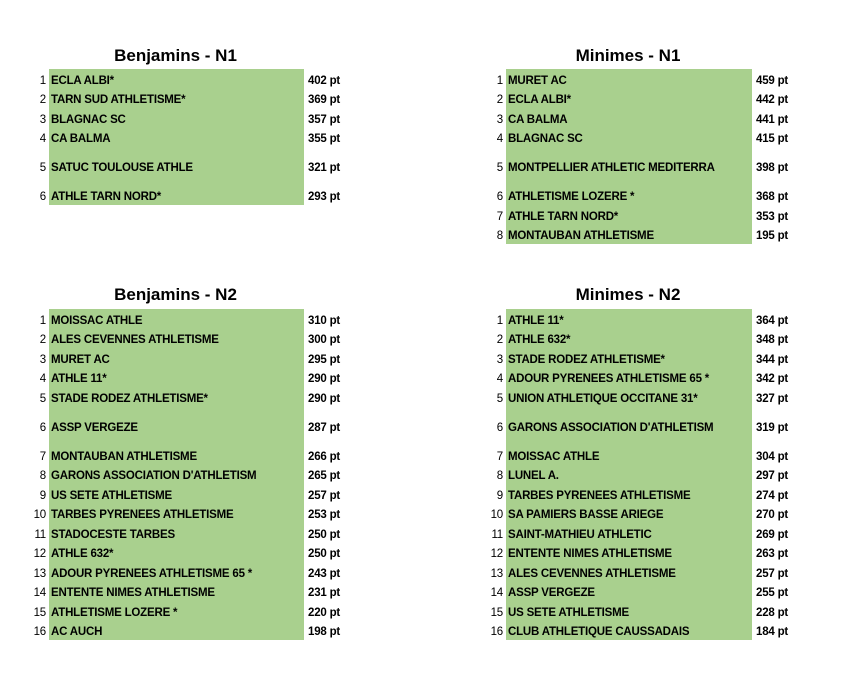 The height and width of the screenshot is (696, 863). Describe the element at coordinates (629, 190) in the screenshot. I see `club-cell: ATHLETISME LOZERE *` at that location.